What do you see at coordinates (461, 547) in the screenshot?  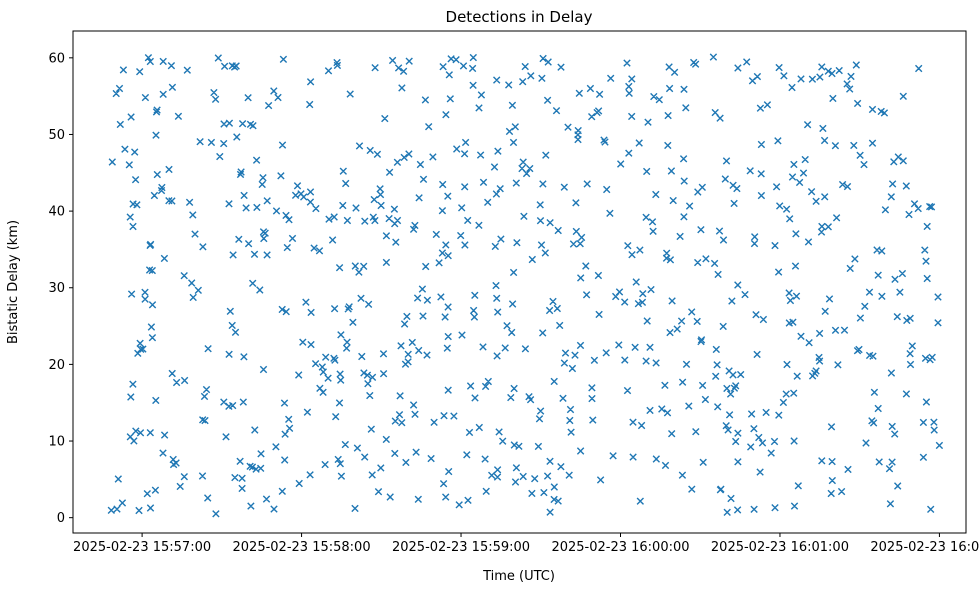 I see `x-tick-label: 2025-02-23 15:59:00` at bounding box center [461, 547].